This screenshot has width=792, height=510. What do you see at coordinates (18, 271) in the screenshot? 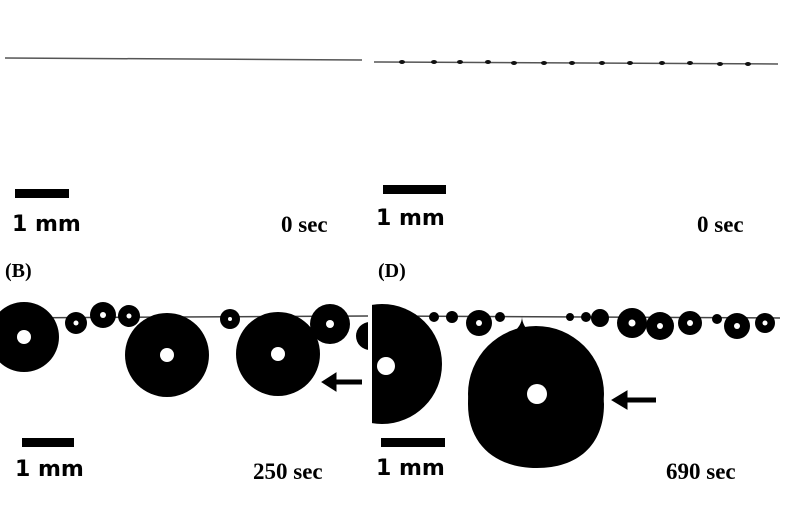
I see `panel-letter-b: (B)` at bounding box center [18, 271].